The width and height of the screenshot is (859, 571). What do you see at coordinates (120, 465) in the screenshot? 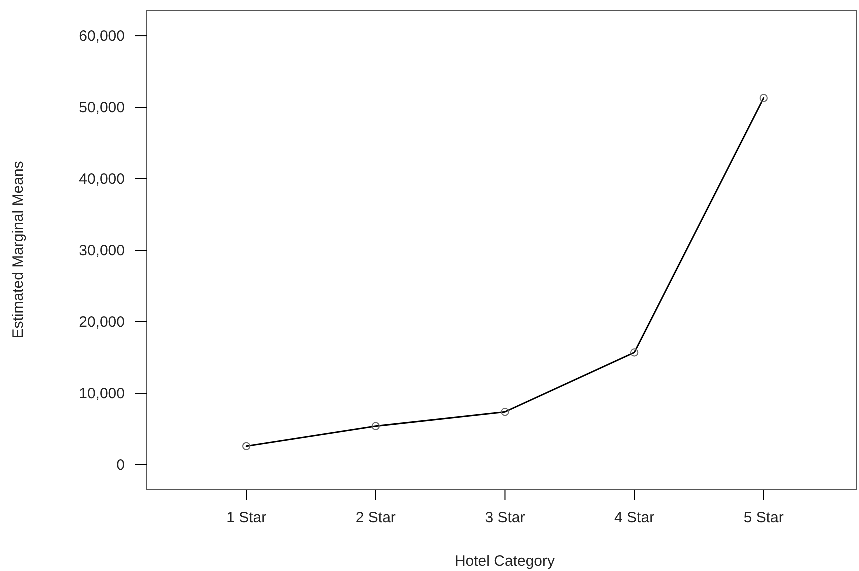
I see `y-tick-label: 0` at bounding box center [120, 465].